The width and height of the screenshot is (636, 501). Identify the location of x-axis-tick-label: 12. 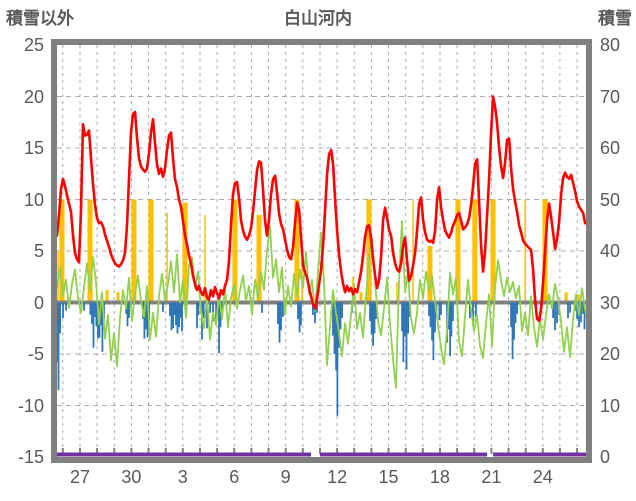
(337, 477).